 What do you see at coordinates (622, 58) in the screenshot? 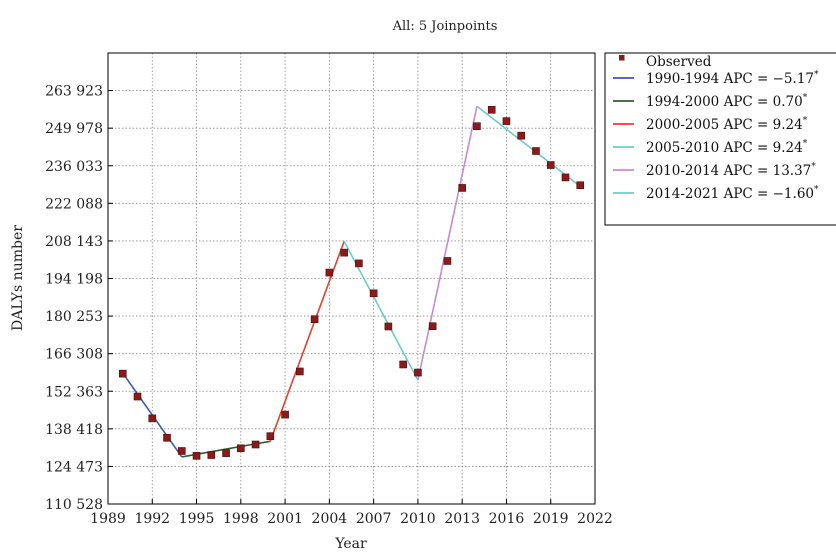
I see `legend-observed-marker` at bounding box center [622, 58].